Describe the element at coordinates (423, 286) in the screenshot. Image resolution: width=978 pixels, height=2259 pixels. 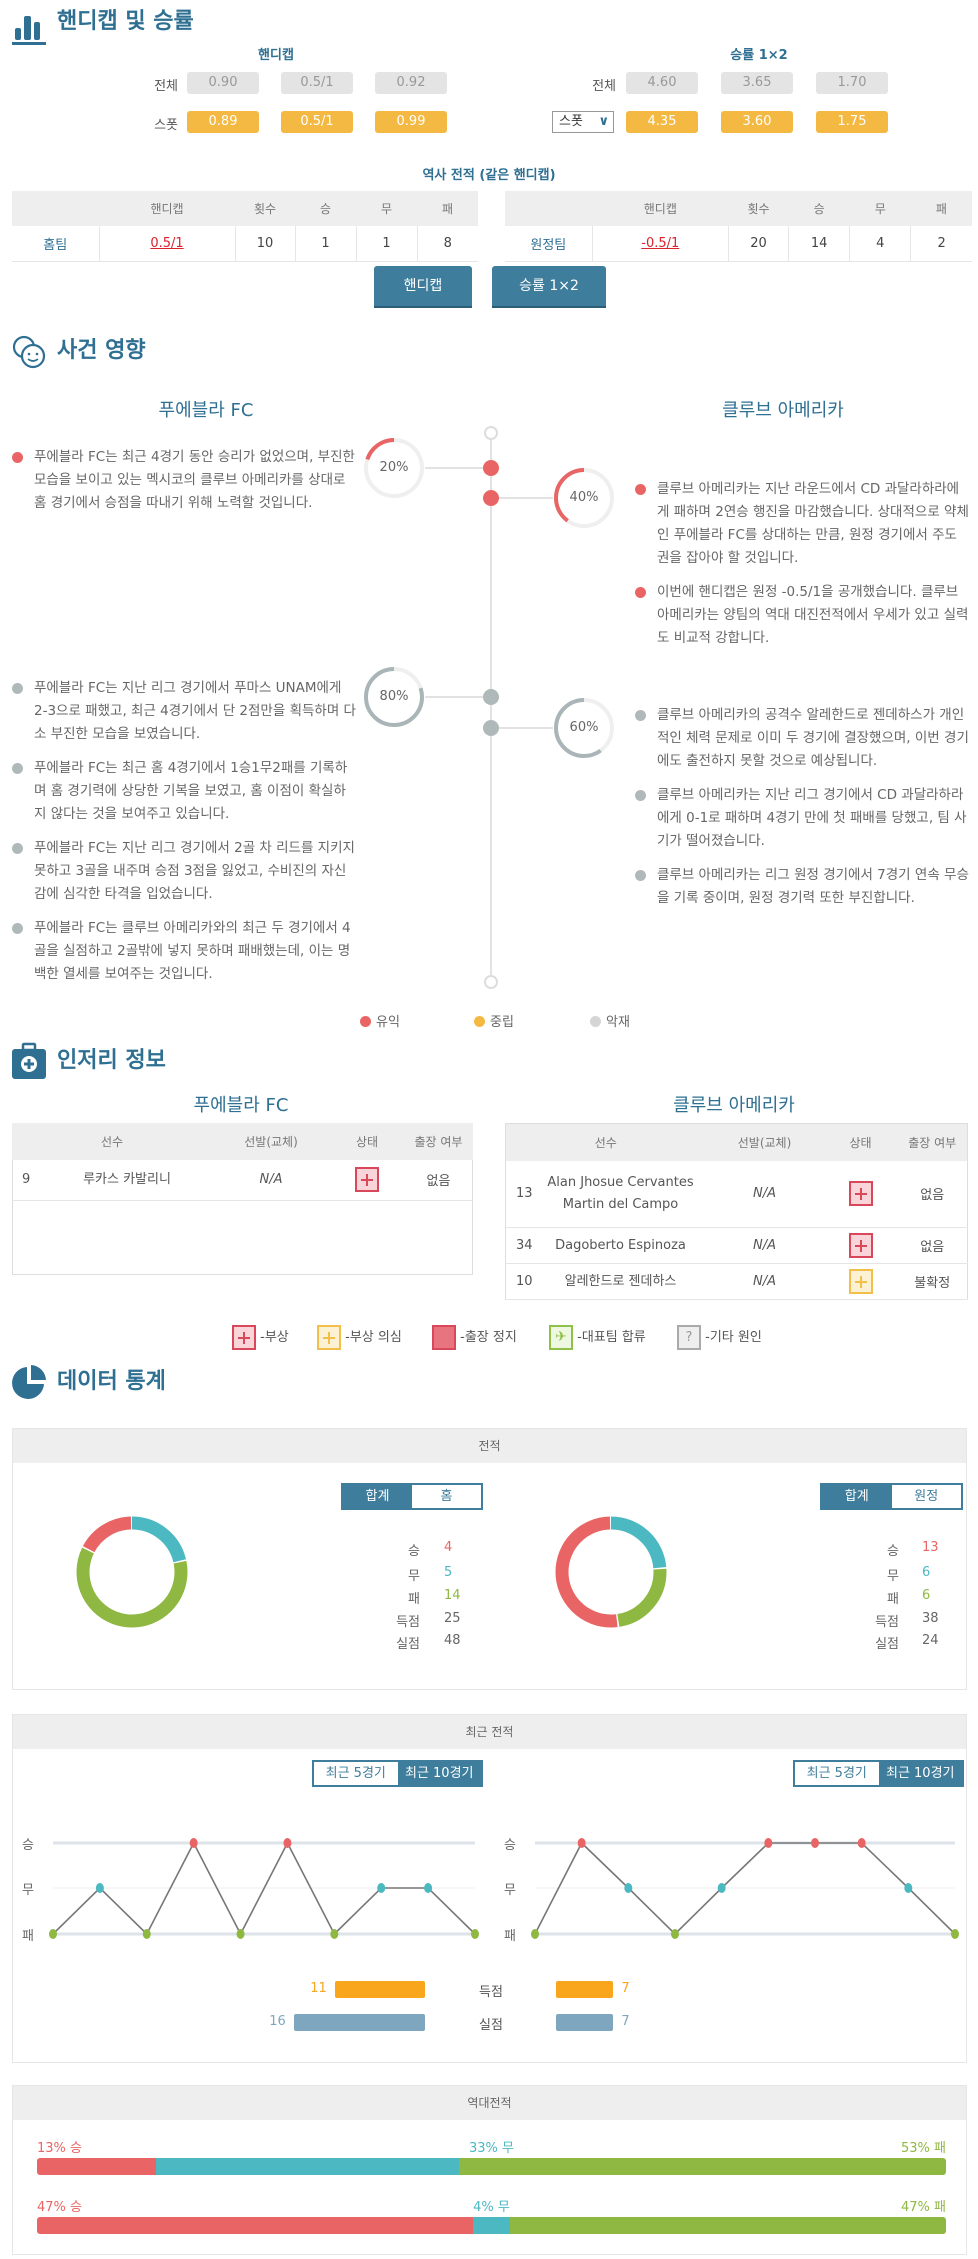
I see `handicap-button: 핸디캡` at that location.